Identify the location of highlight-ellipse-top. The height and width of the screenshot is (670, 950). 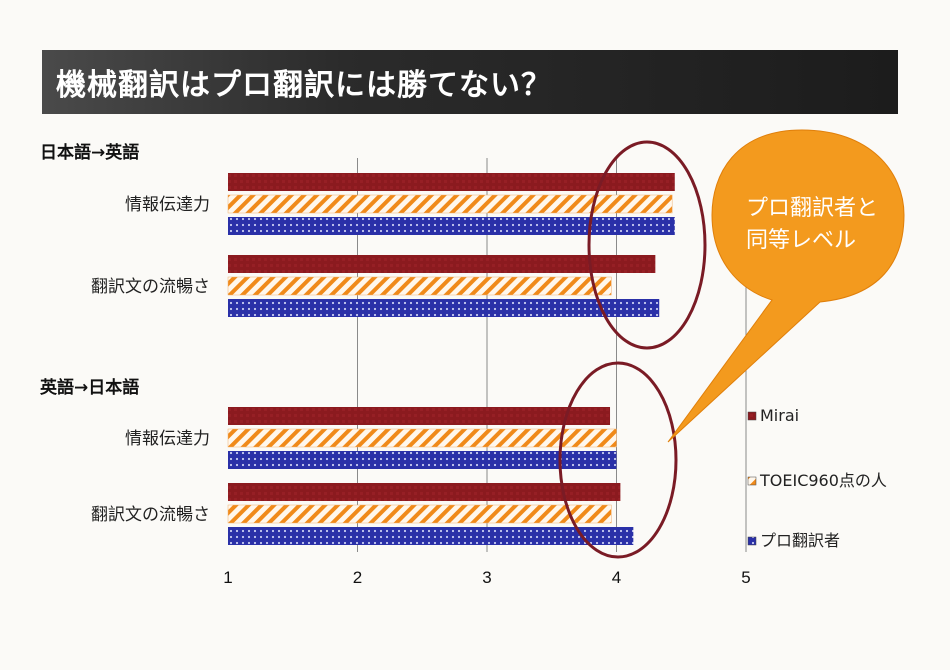
(647, 245).